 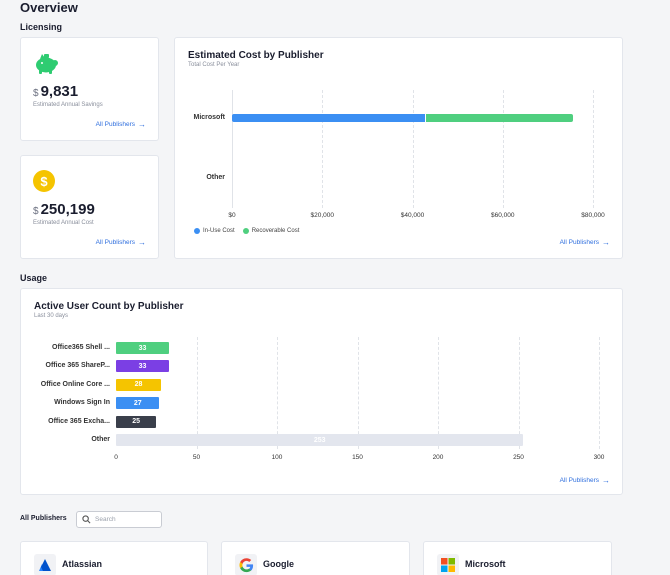 What do you see at coordinates (34, 278) in the screenshot?
I see `usage-section-label: Usage` at bounding box center [34, 278].